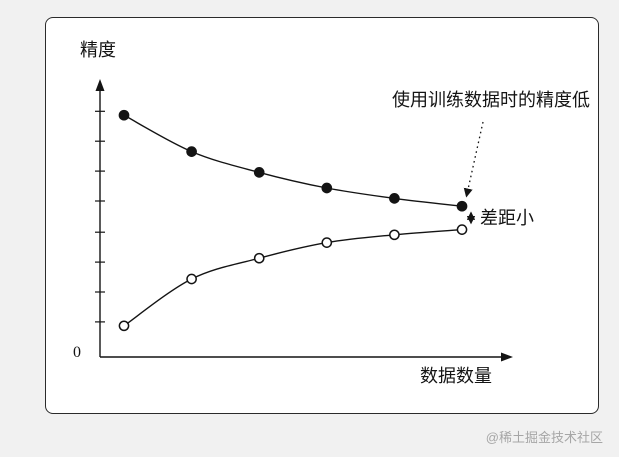 This screenshot has height=457, width=619. Describe the element at coordinates (456, 376) in the screenshot. I see `x-axis-label: 数据数量` at that location.